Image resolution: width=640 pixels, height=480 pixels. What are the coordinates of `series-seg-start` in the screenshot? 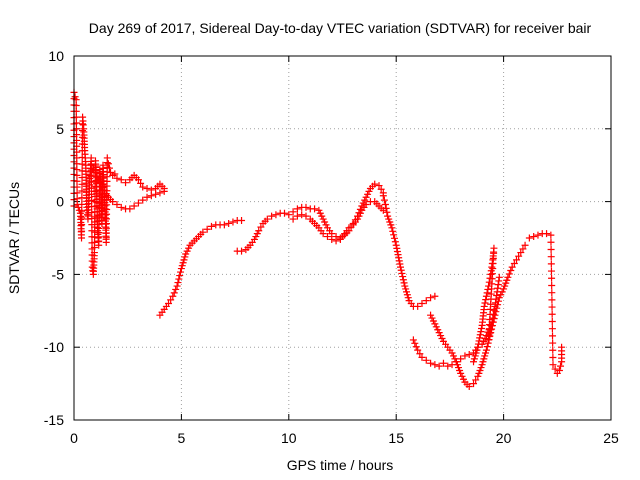 It's located at (119, 183).